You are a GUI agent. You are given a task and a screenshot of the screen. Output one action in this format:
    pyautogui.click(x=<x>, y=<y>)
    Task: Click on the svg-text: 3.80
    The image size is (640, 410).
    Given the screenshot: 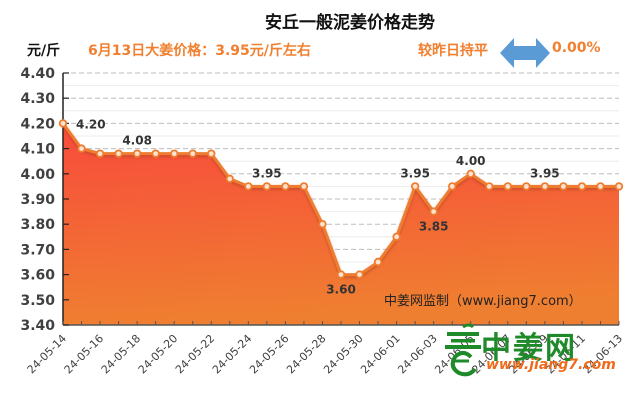 What is the action you would take?
    pyautogui.click(x=37, y=225)
    